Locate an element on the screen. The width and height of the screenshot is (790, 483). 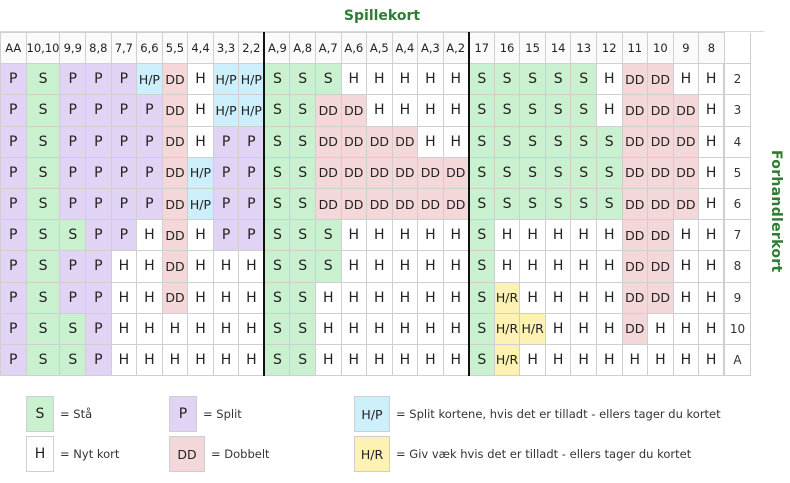
legend-swatch: P is located at coordinates (183, 414).